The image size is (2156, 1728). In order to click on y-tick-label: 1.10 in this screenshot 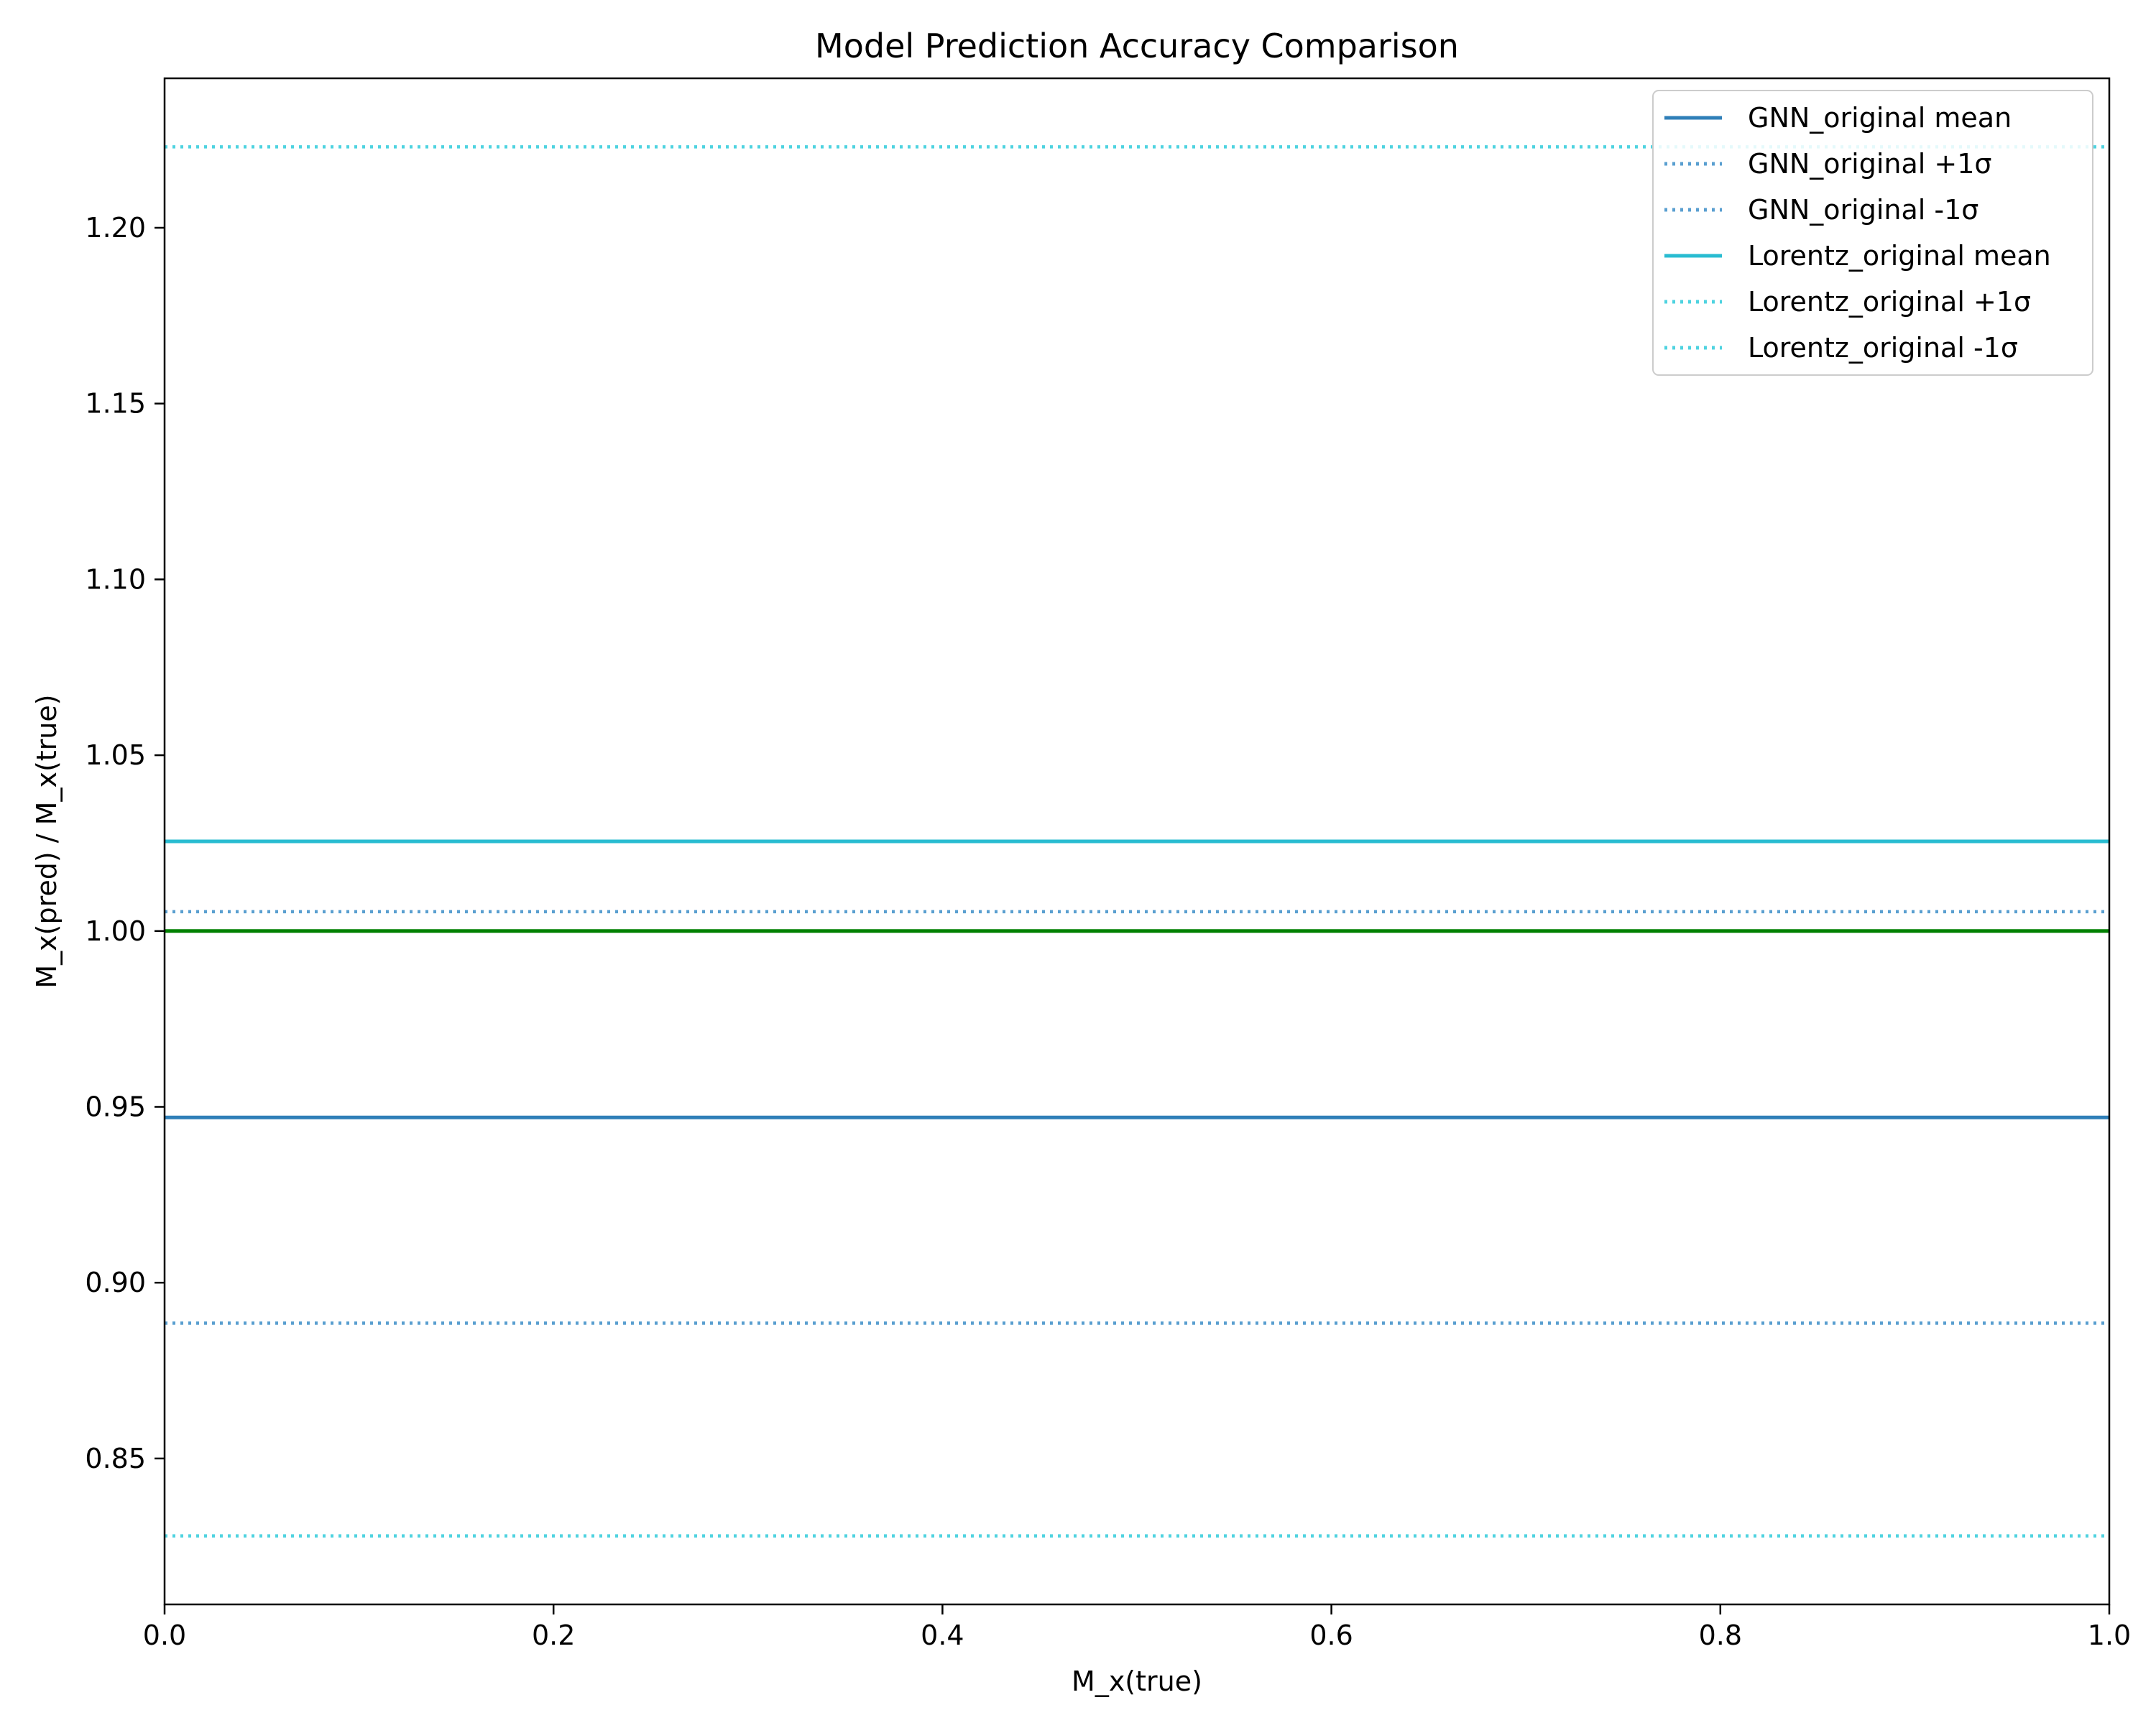, I will do `click(116, 579)`.